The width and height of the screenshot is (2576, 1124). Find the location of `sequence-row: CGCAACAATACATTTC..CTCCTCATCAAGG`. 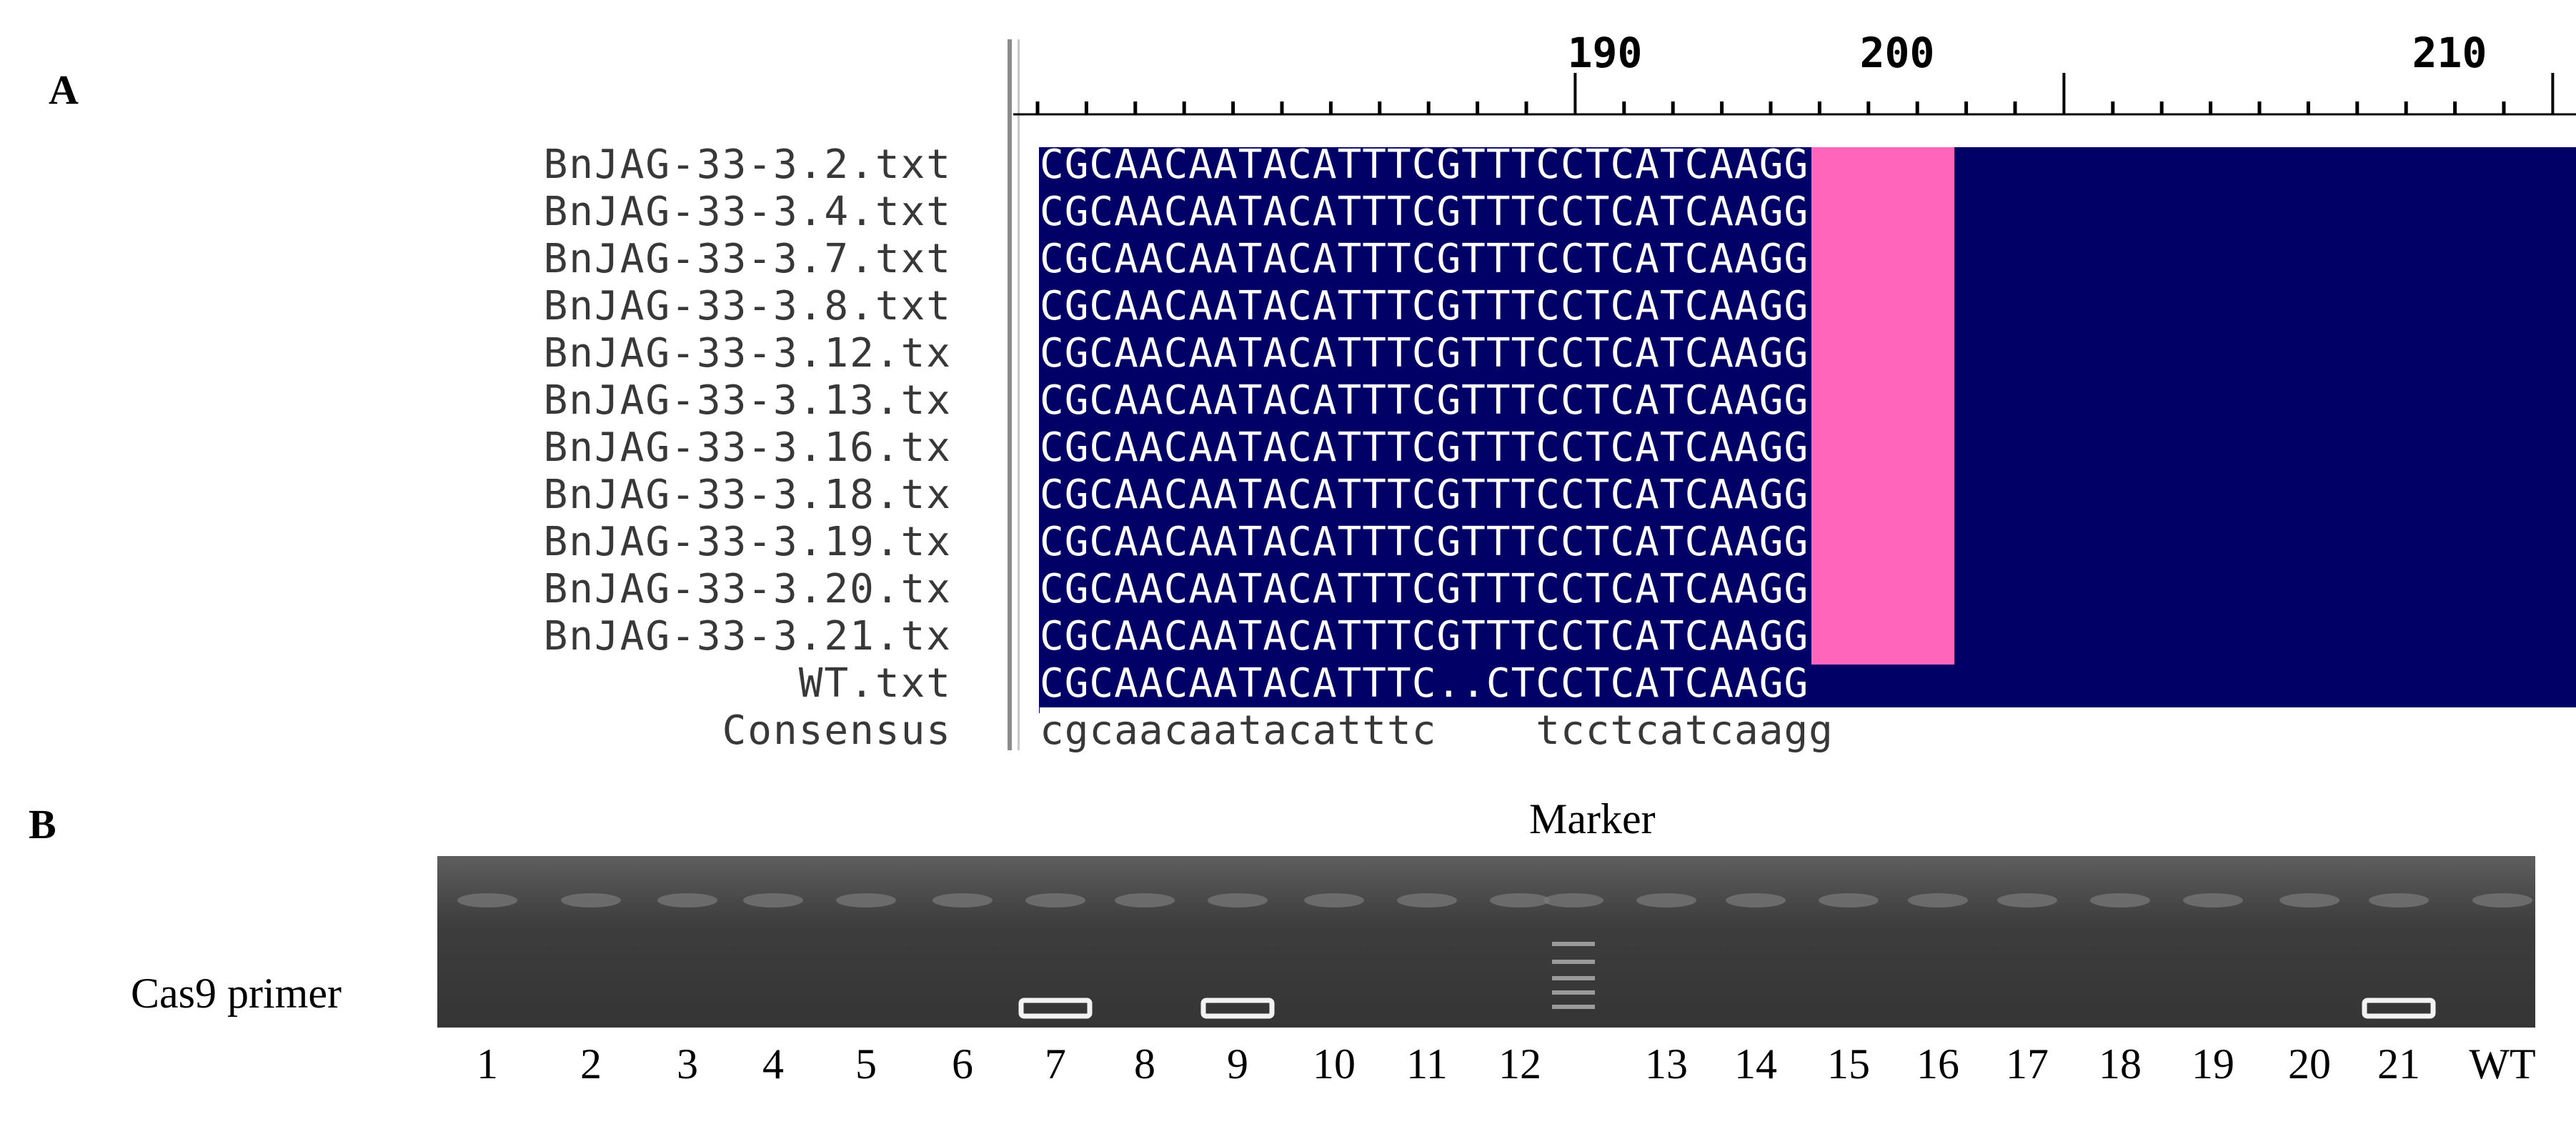

sequence-row: CGCAACAATACATTTC..CTCCTCATCAAGG is located at coordinates (1424, 683).